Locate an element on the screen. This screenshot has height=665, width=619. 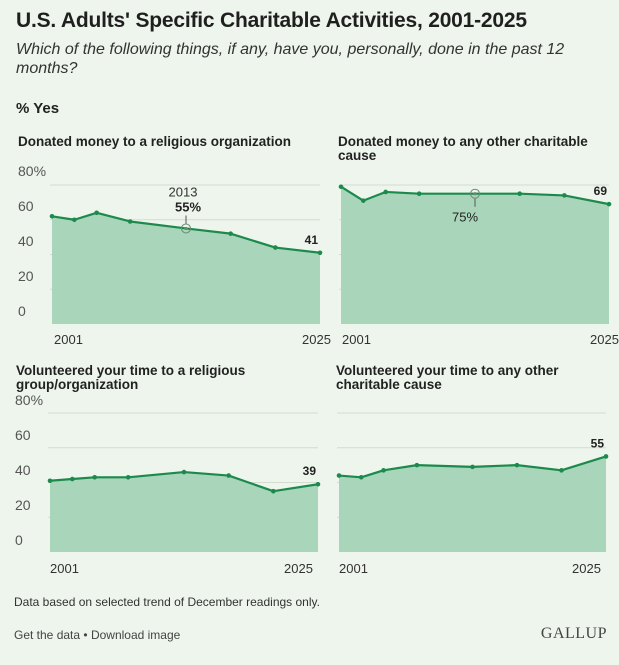
annotation-value: 55% is located at coordinates (188, 206).